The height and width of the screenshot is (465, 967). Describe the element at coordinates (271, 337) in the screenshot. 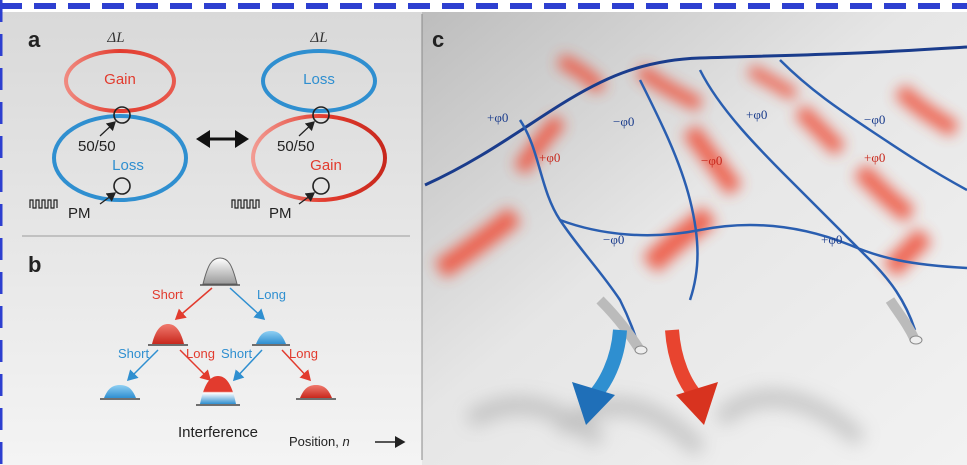

I see `blue-pulse-mid` at that location.